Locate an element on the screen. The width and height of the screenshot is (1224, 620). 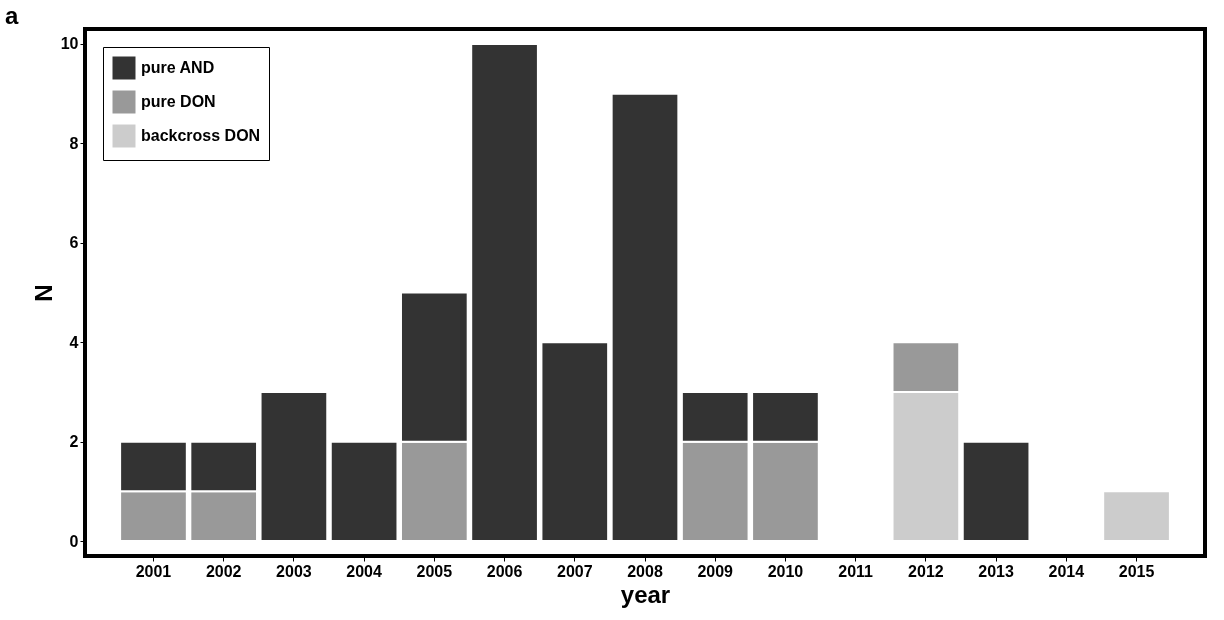
y-tick-label: 6 is located at coordinates (74, 243).